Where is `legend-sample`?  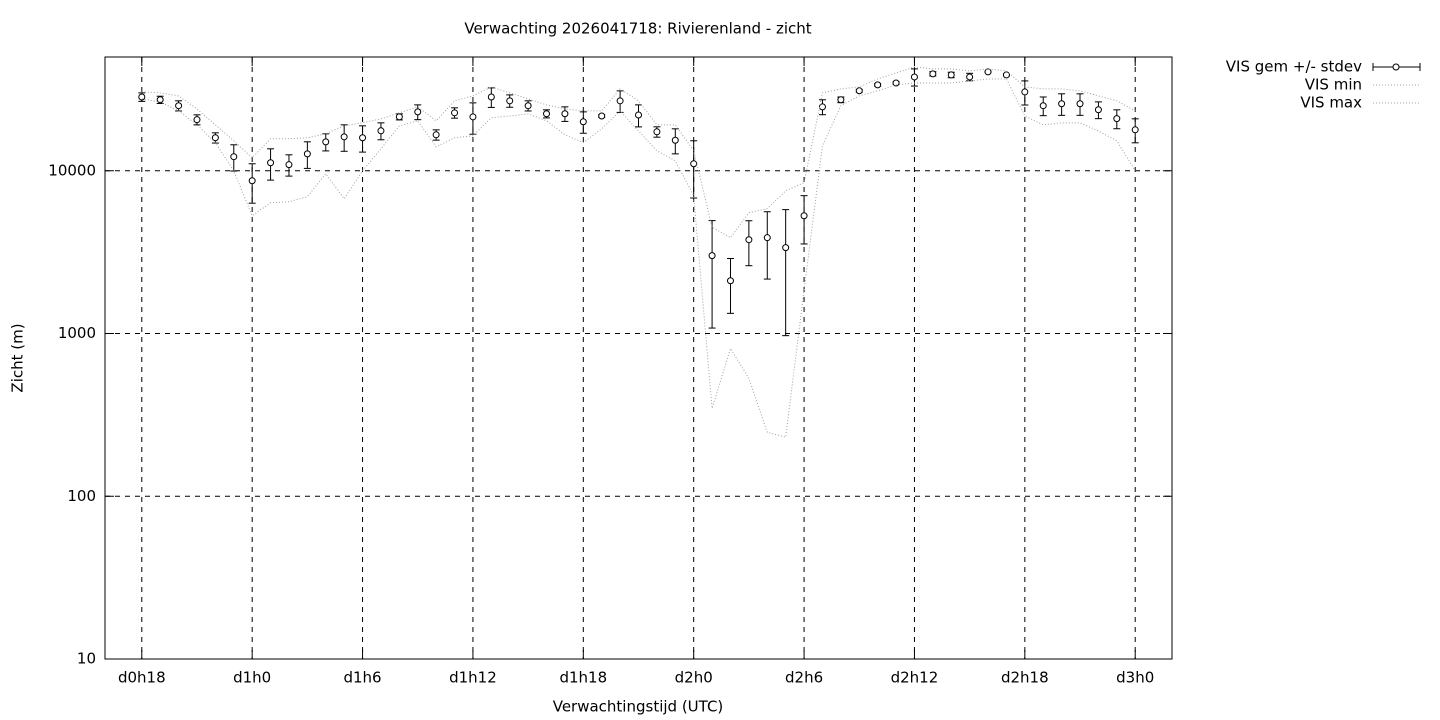
legend-sample is located at coordinates (1396, 67).